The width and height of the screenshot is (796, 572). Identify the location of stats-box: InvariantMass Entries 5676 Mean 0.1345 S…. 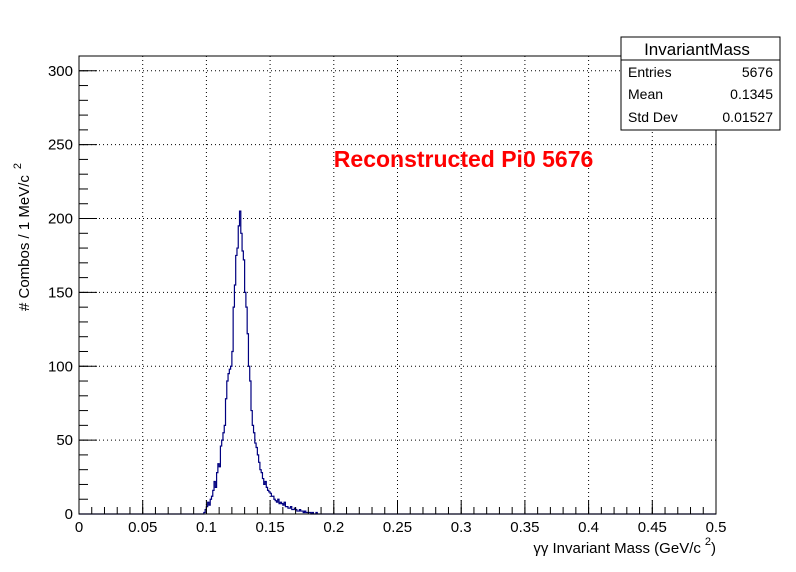
(700, 83).